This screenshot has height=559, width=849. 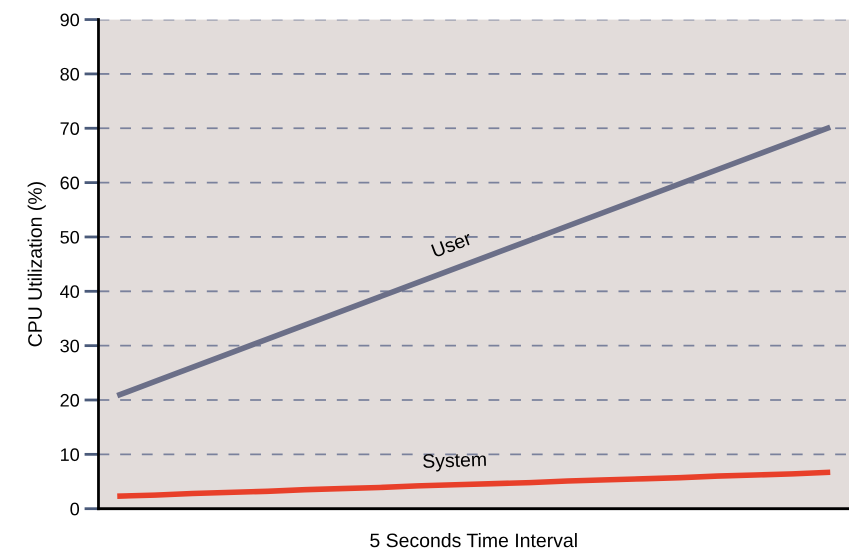 I want to click on y-tick-label: 0, so click(x=75, y=509).